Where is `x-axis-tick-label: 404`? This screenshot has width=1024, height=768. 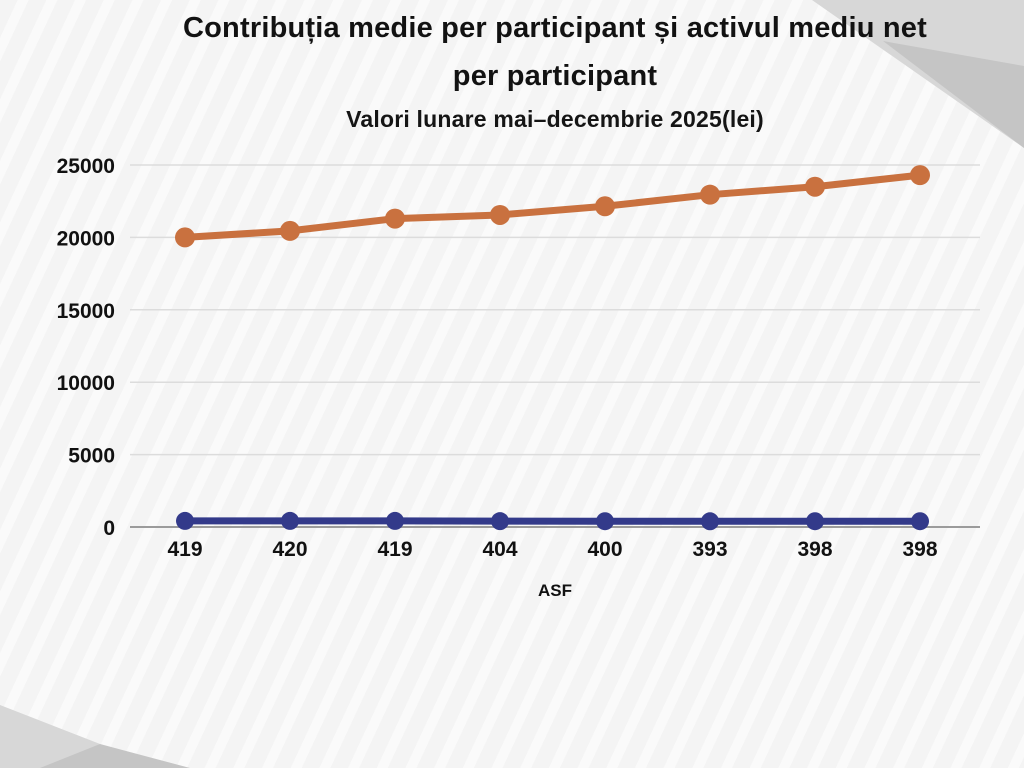 x-axis-tick-label: 404 is located at coordinates (499, 549).